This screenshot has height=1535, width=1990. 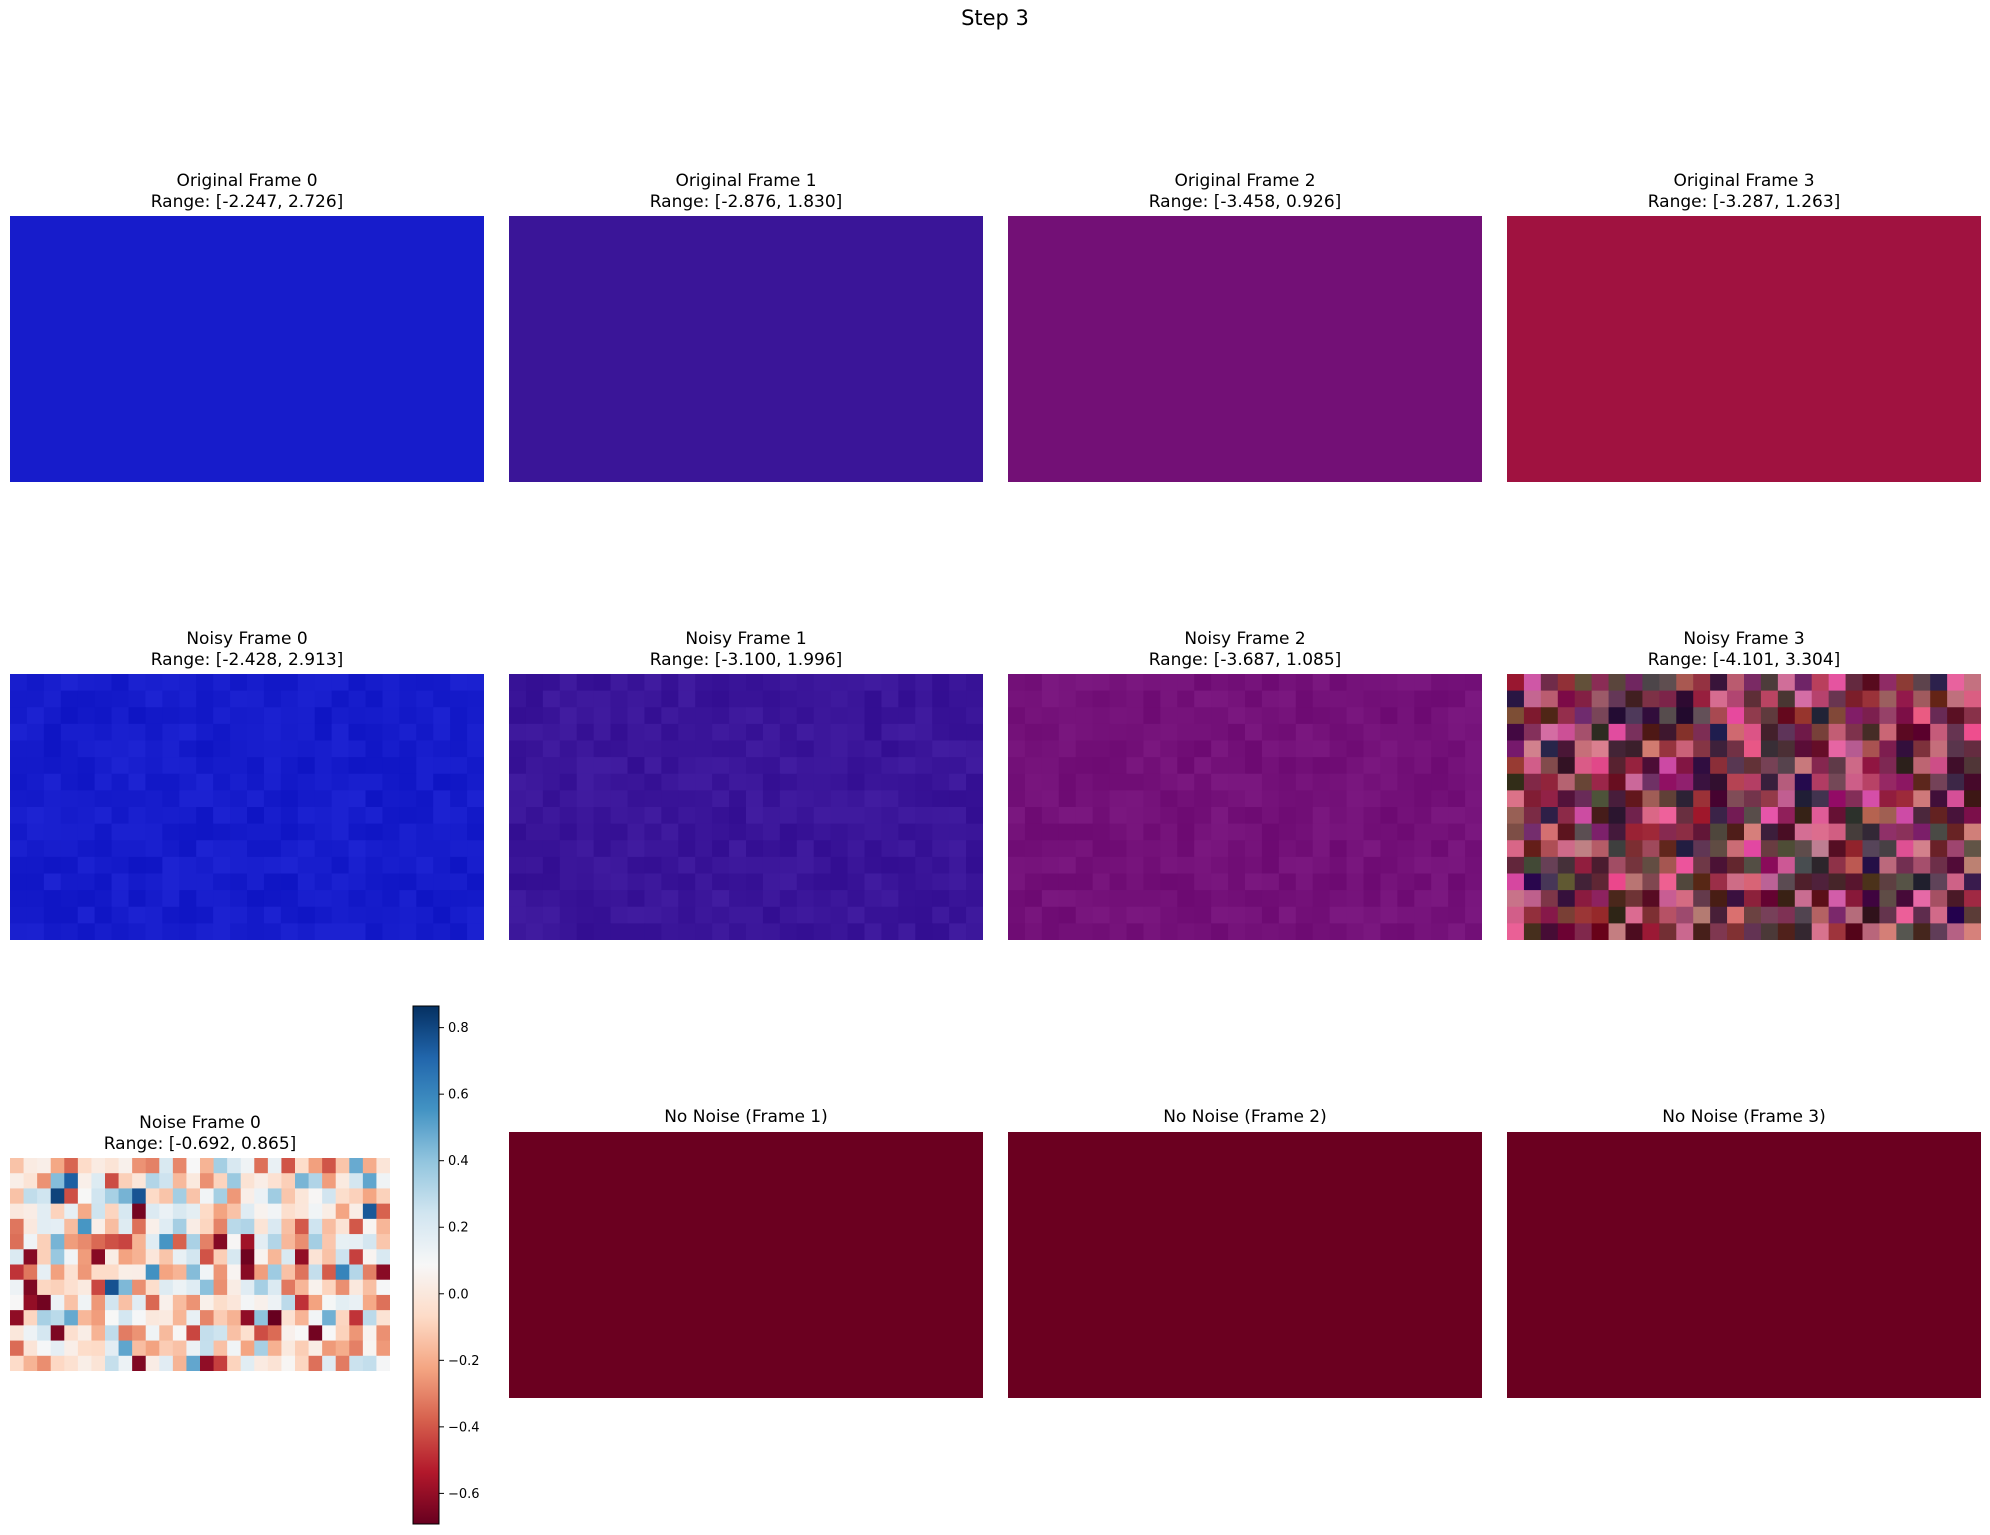 I want to click on colorbar-gradient, so click(x=426, y=1265).